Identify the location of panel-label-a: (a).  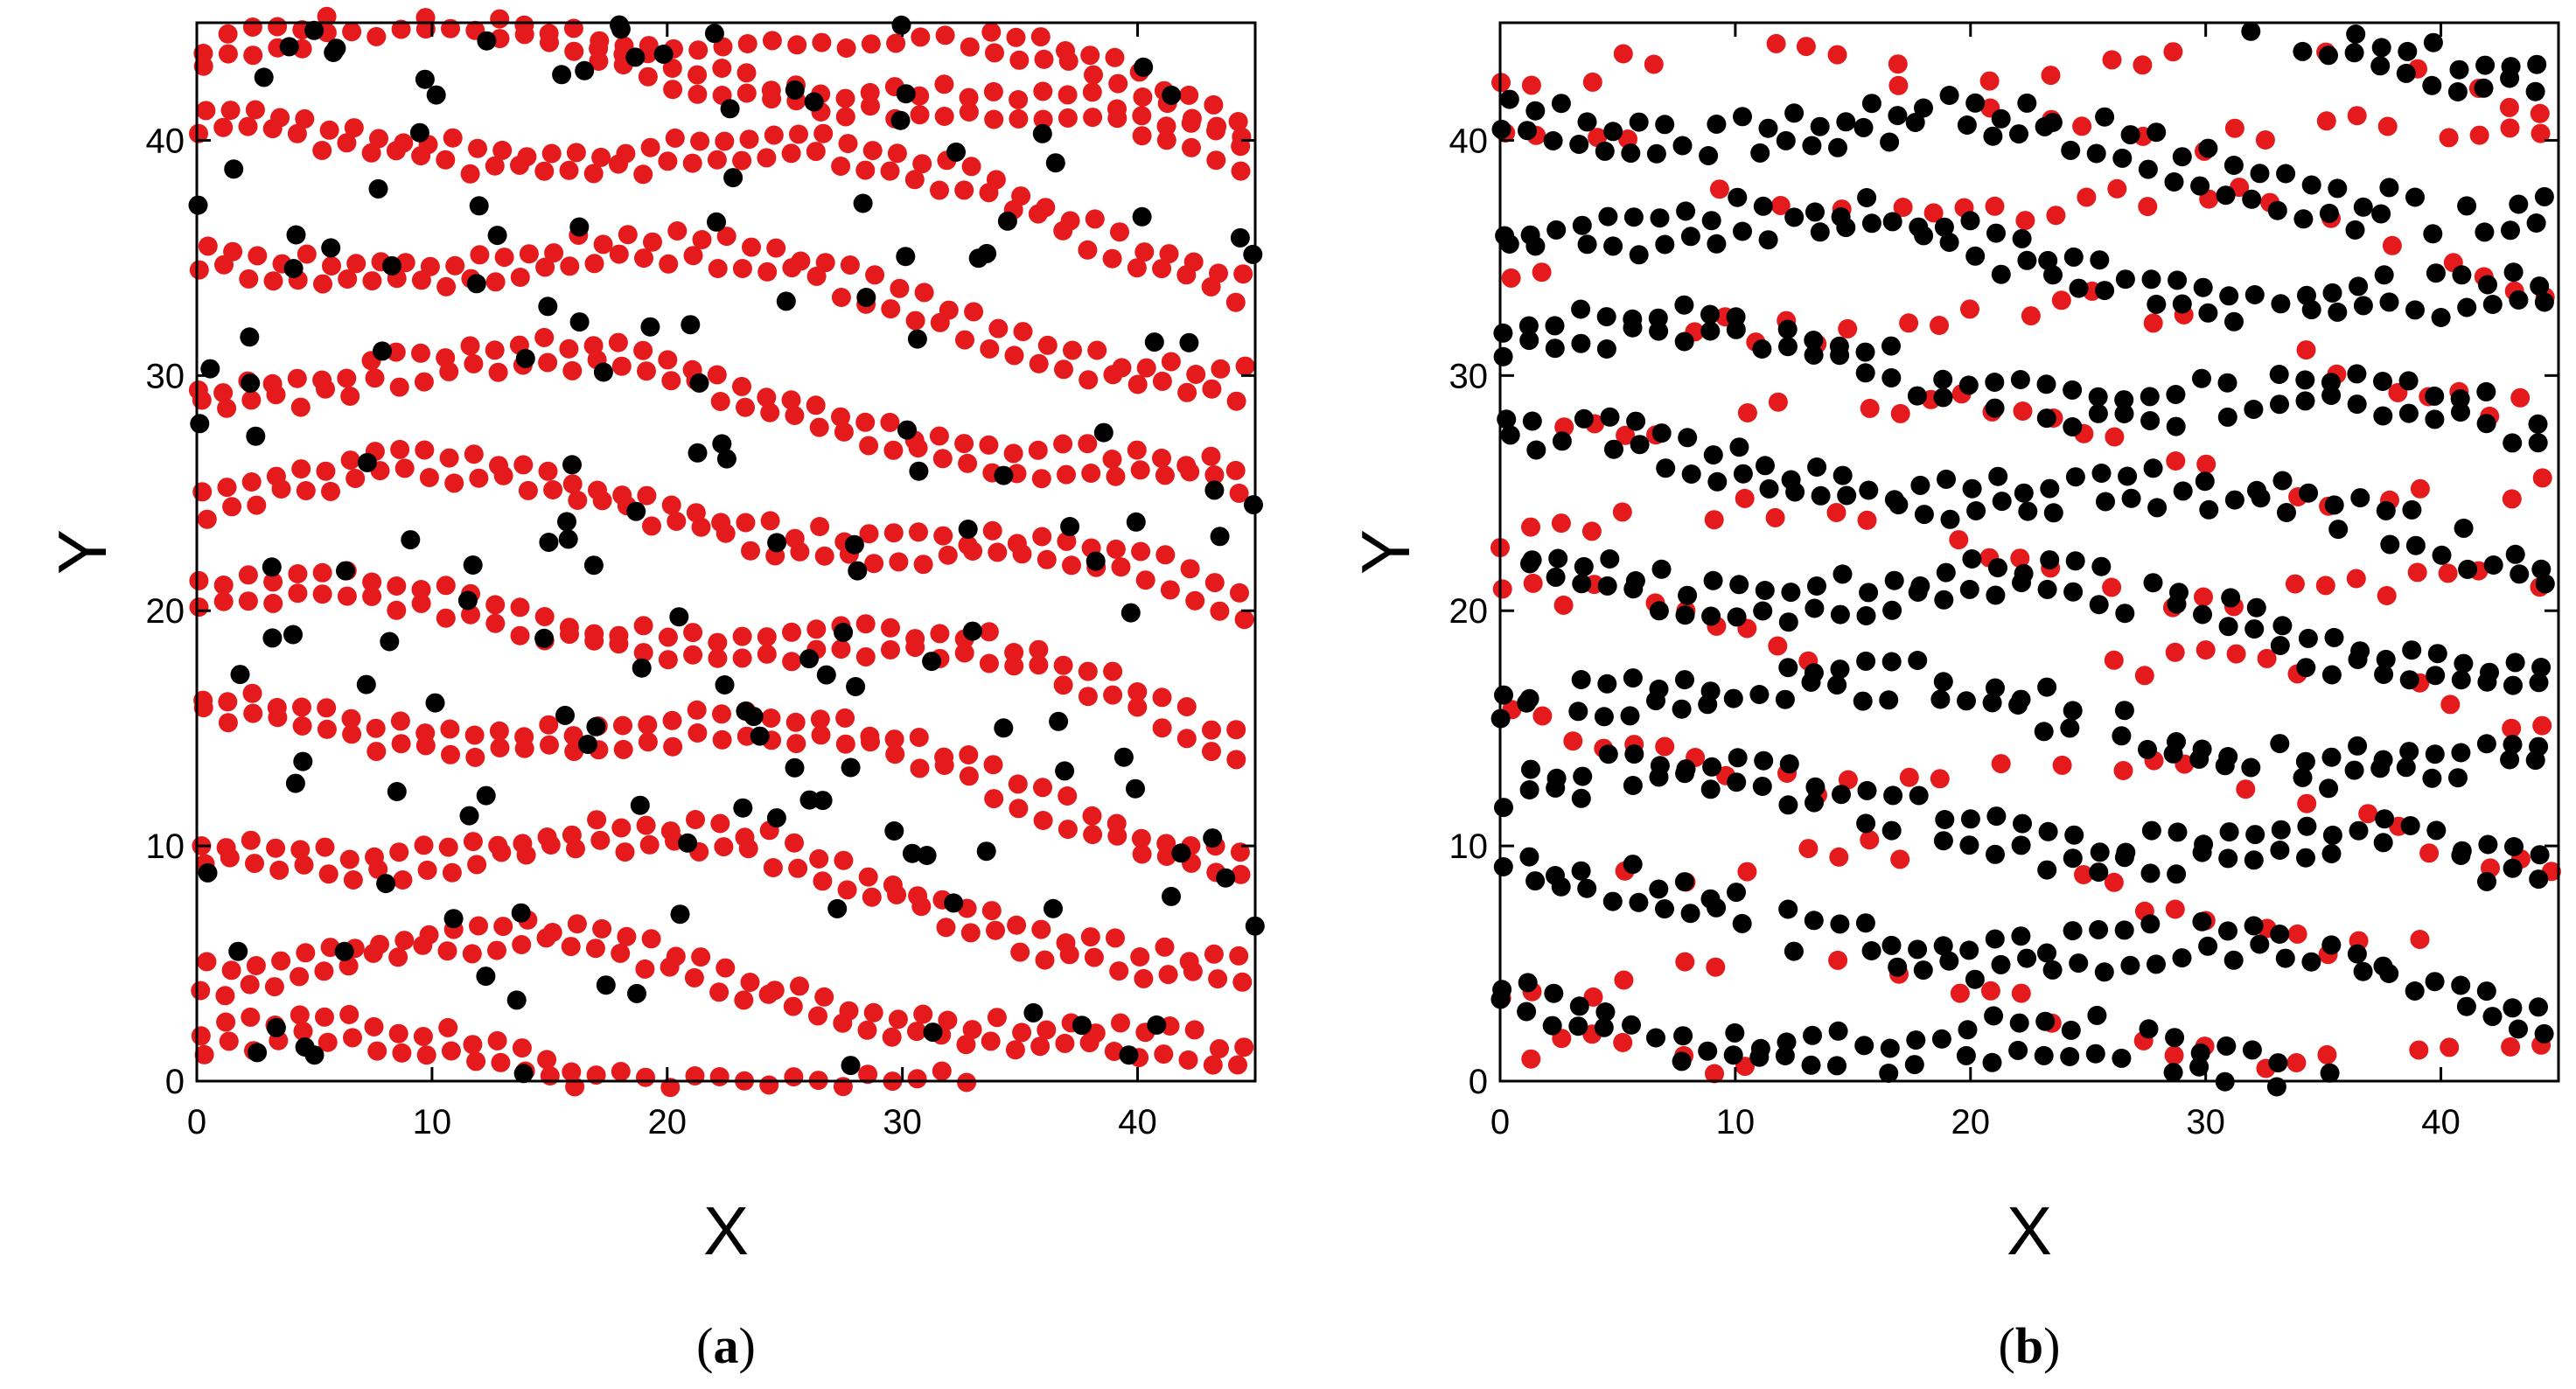
(726, 1345).